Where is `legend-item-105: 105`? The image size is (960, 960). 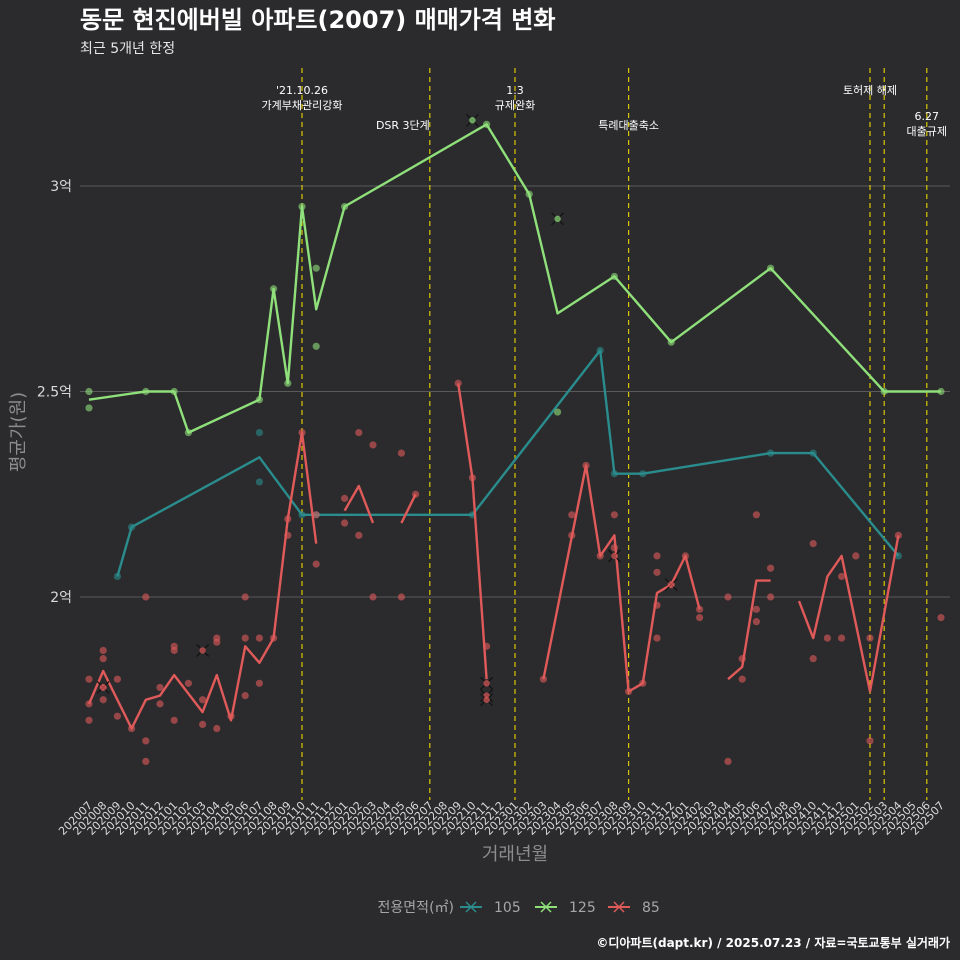
legend-item-105: 105 is located at coordinates (490, 908).